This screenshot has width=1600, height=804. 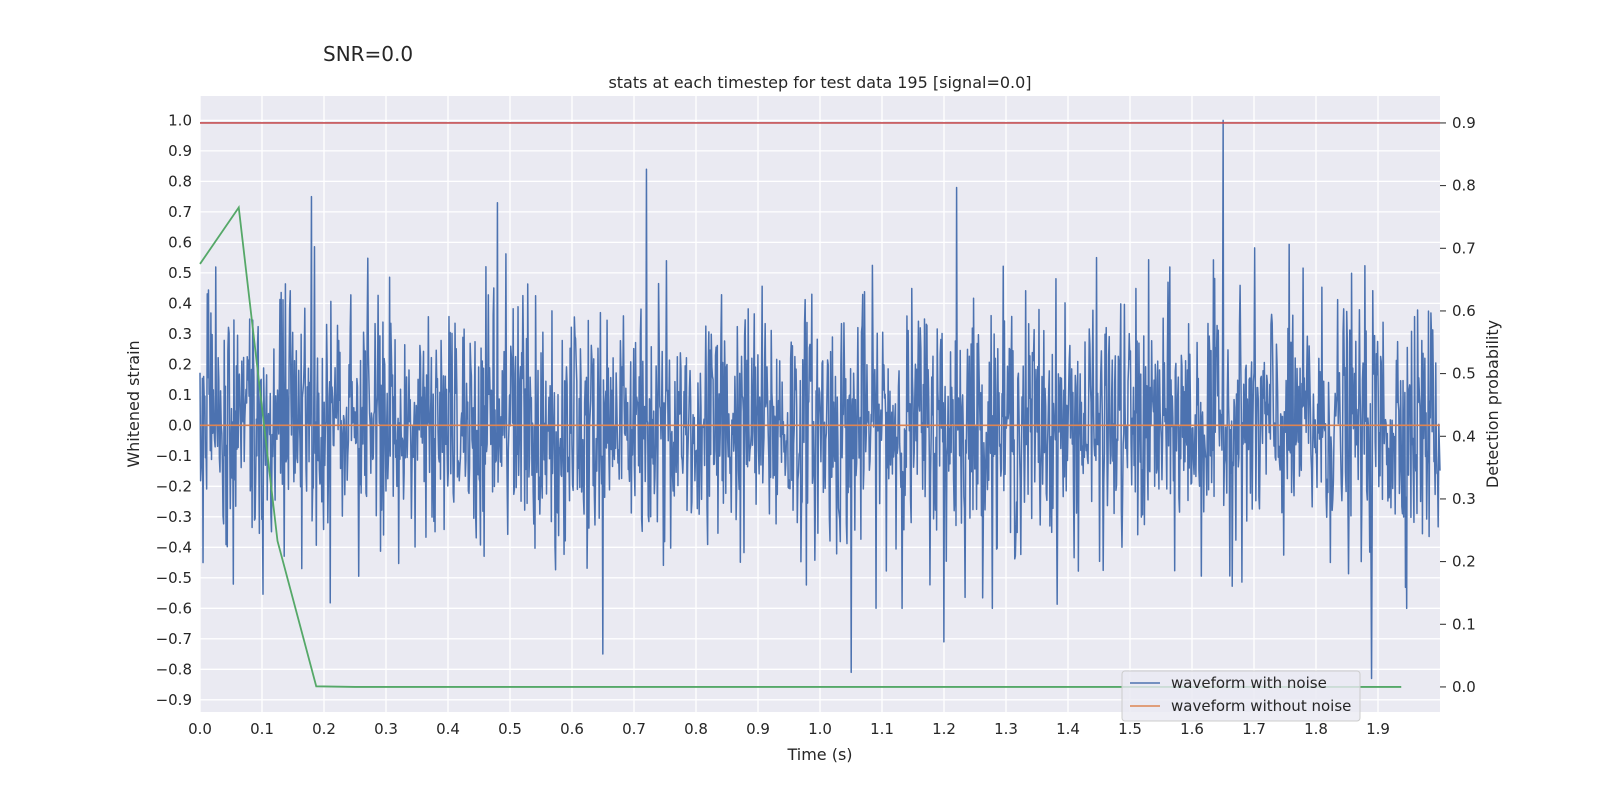 I want to click on x-tick-label: 1.5, so click(x=1130, y=729).